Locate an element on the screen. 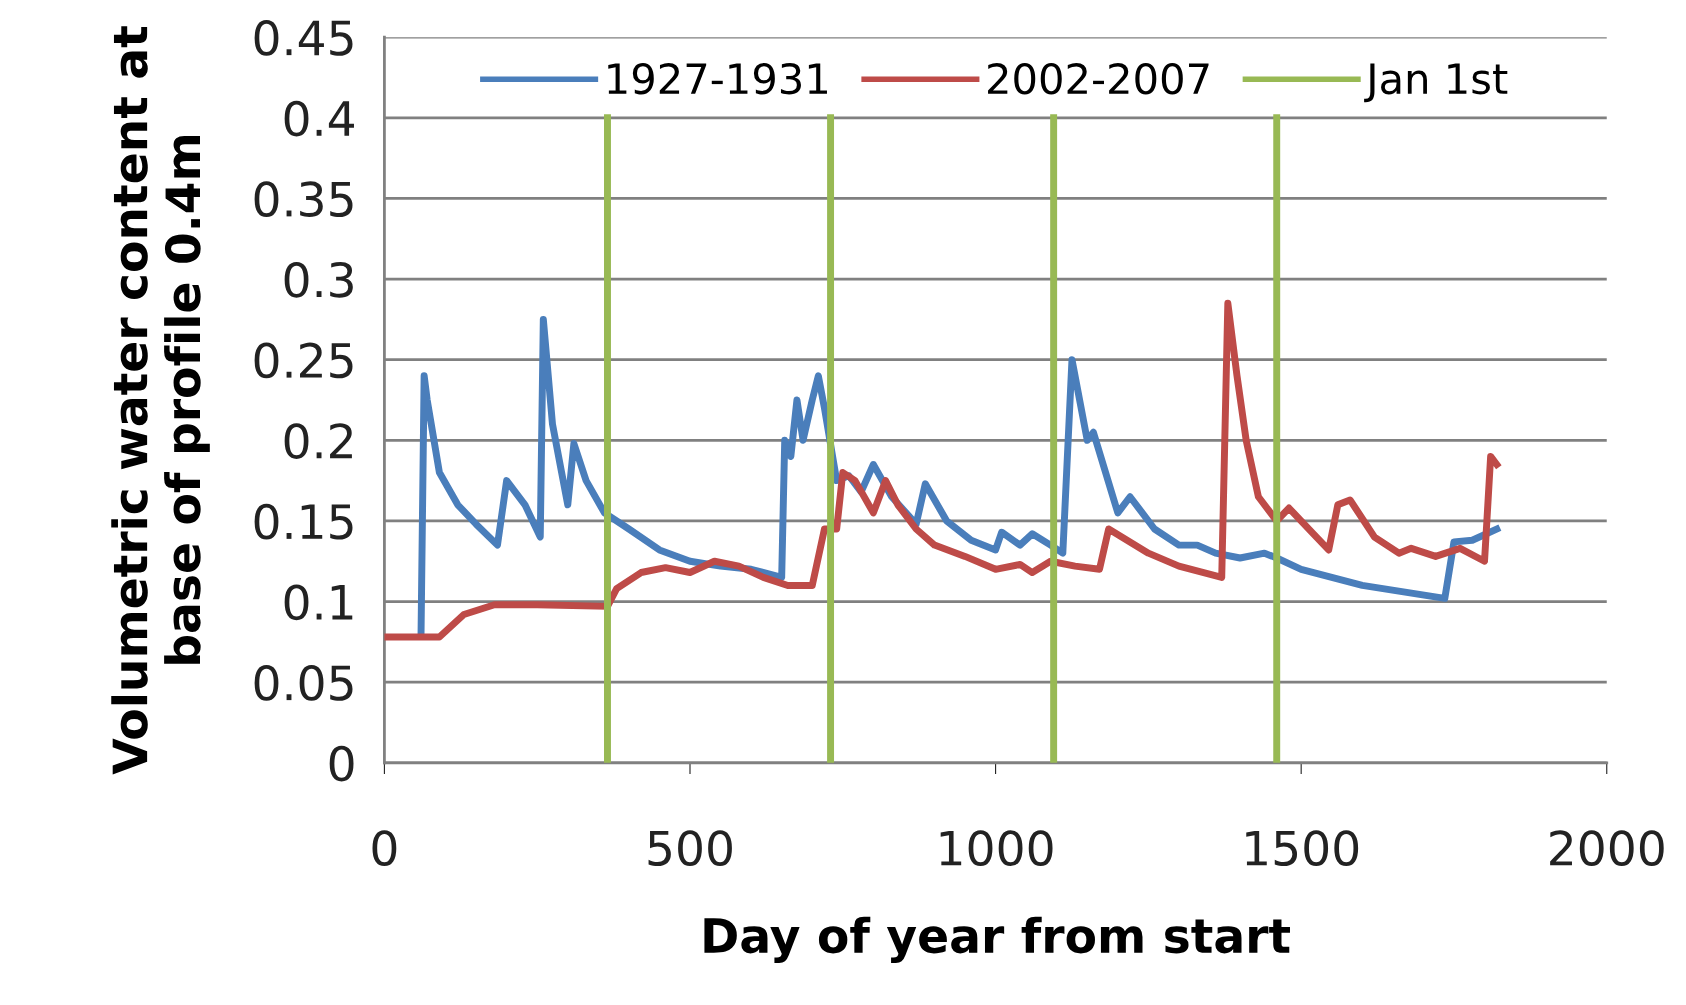 The width and height of the screenshot is (1686, 1005). y-tick-label: 0.25 is located at coordinates (303, 360).